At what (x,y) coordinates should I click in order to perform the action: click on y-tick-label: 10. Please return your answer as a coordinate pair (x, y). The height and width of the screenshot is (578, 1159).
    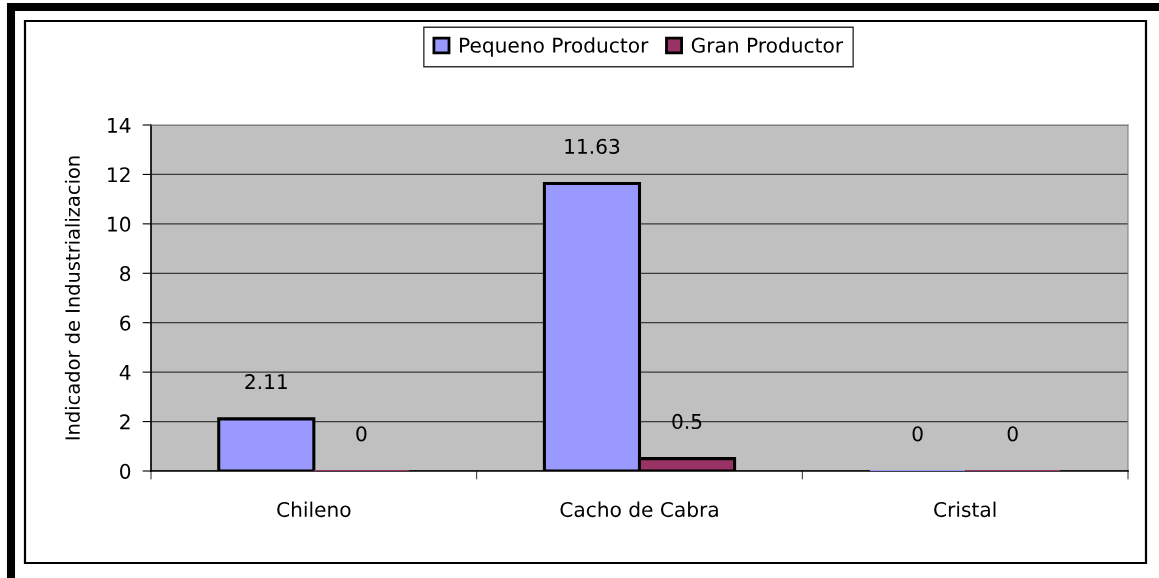
    Looking at the image, I should click on (119, 224).